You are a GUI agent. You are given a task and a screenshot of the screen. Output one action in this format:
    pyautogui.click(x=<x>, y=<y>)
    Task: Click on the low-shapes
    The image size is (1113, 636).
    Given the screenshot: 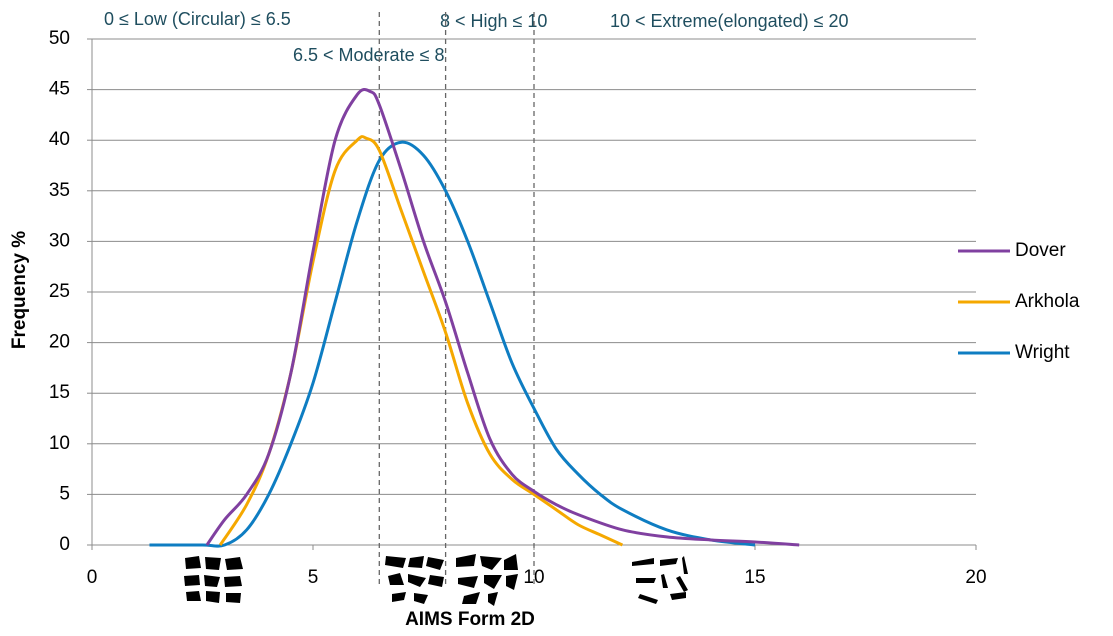 What is the action you would take?
    pyautogui.click(x=213, y=579)
    